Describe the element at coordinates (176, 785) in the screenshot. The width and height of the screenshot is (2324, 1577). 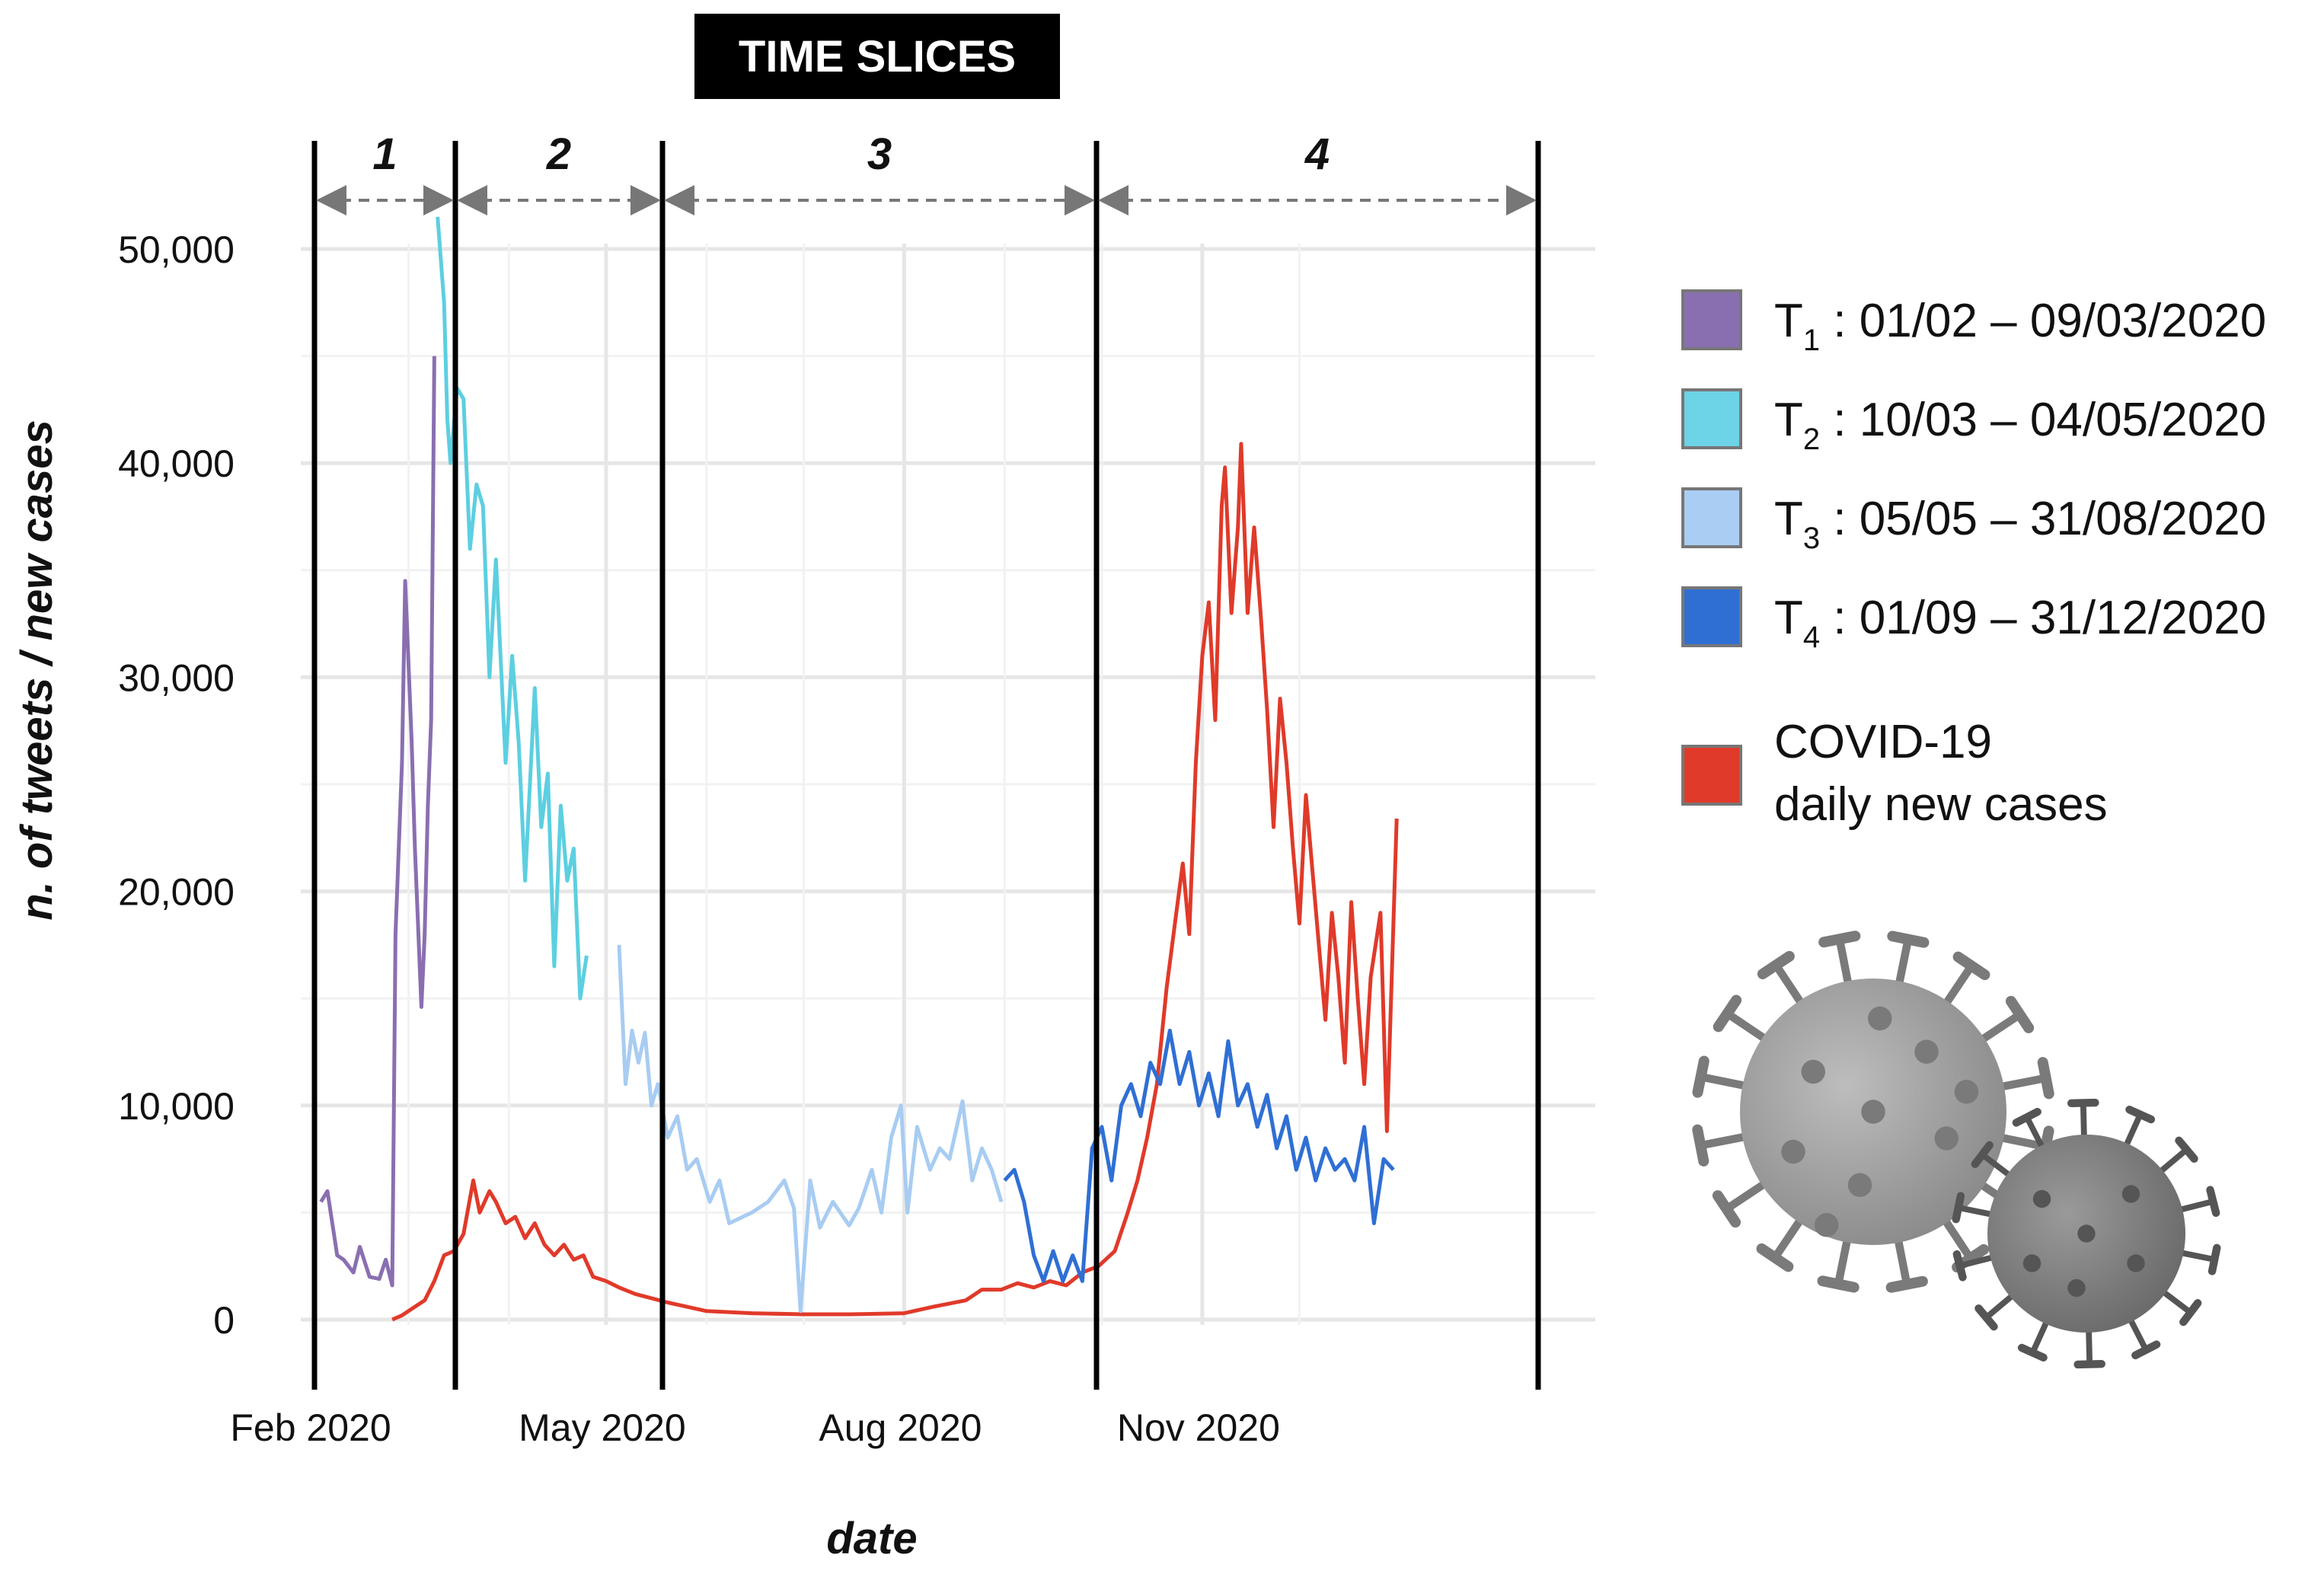
I see `y-tick-labels: 0 10,000 20,000 30,000 40,000 50,000` at that location.